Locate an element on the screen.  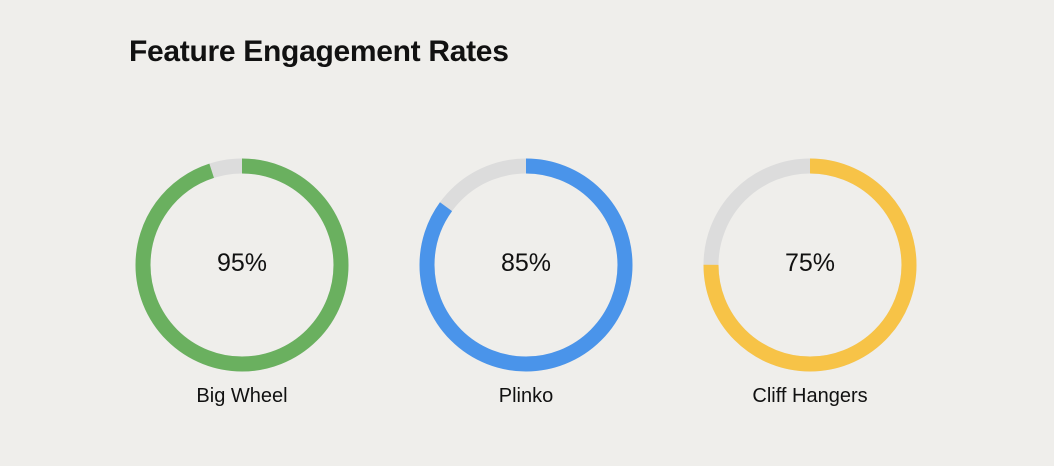
donut-plinko: 85% is located at coordinates (526, 265).